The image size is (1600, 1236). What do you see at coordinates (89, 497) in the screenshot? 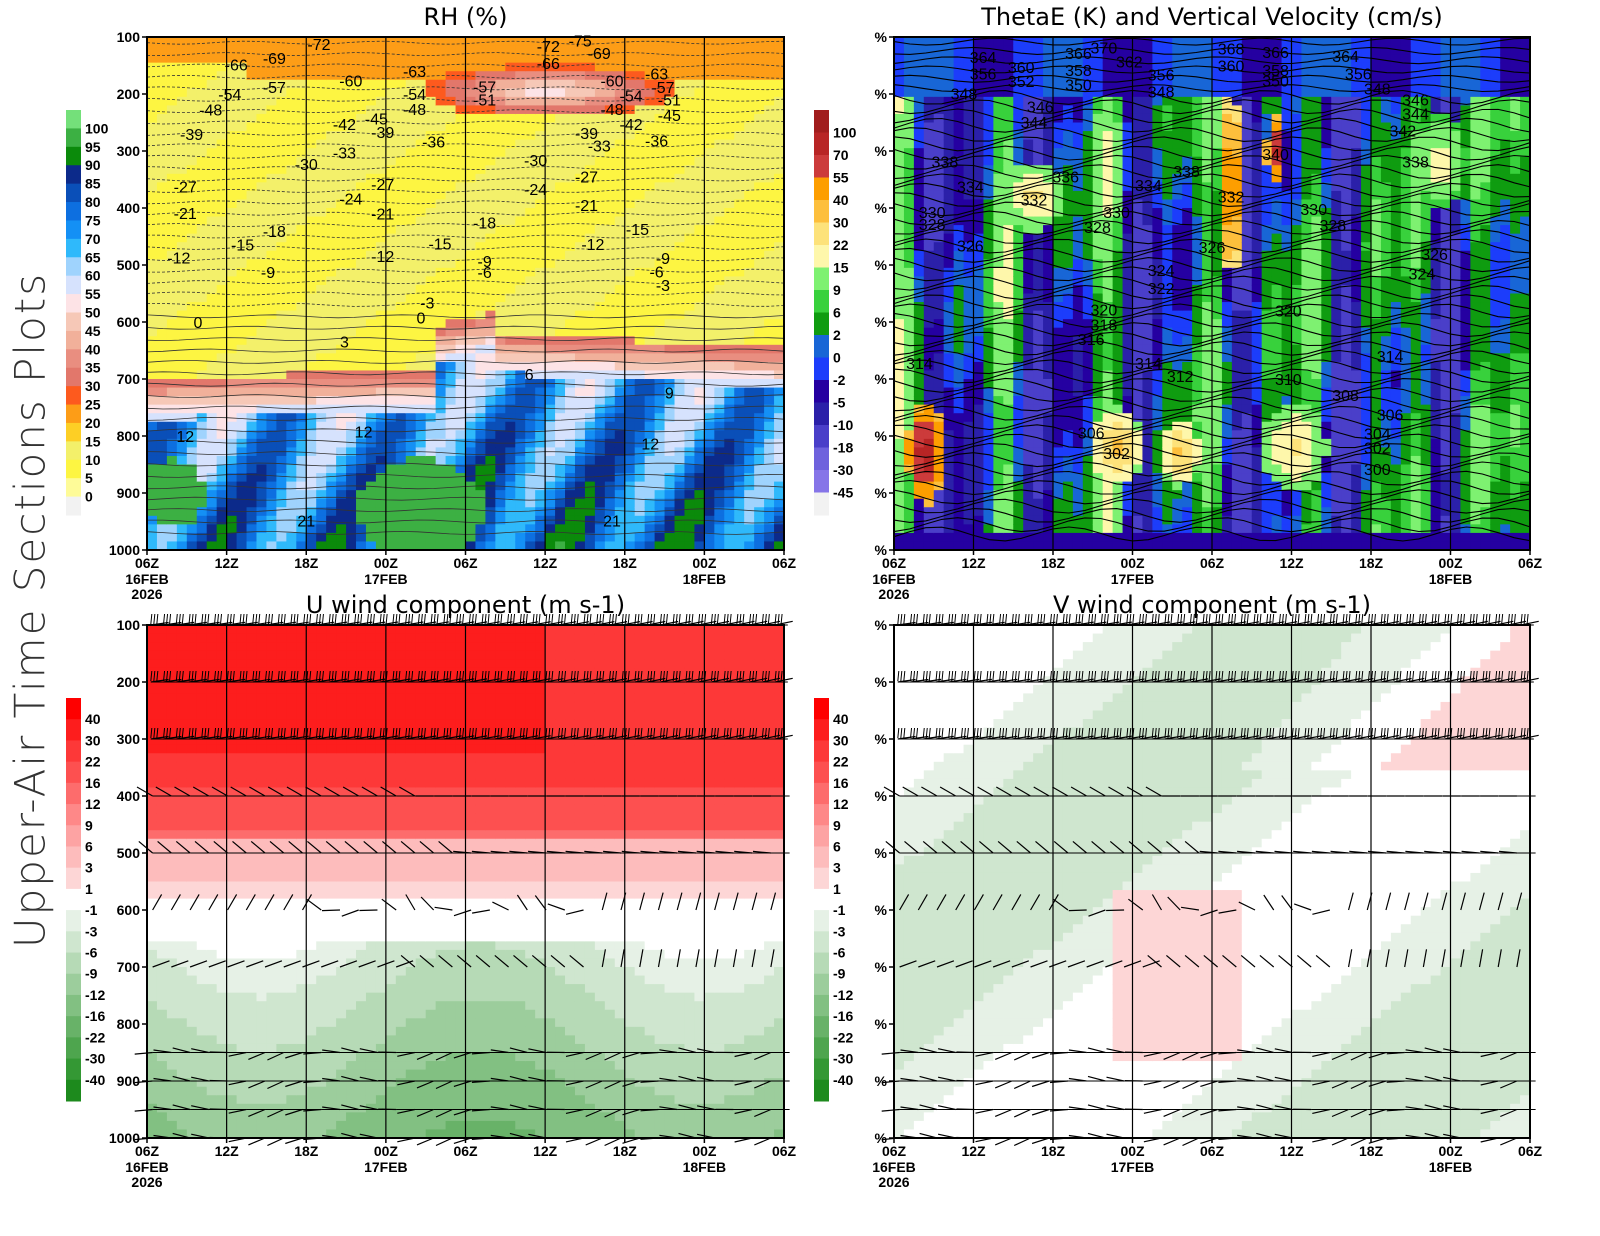
I see `colorbar-label: 0` at bounding box center [89, 497].